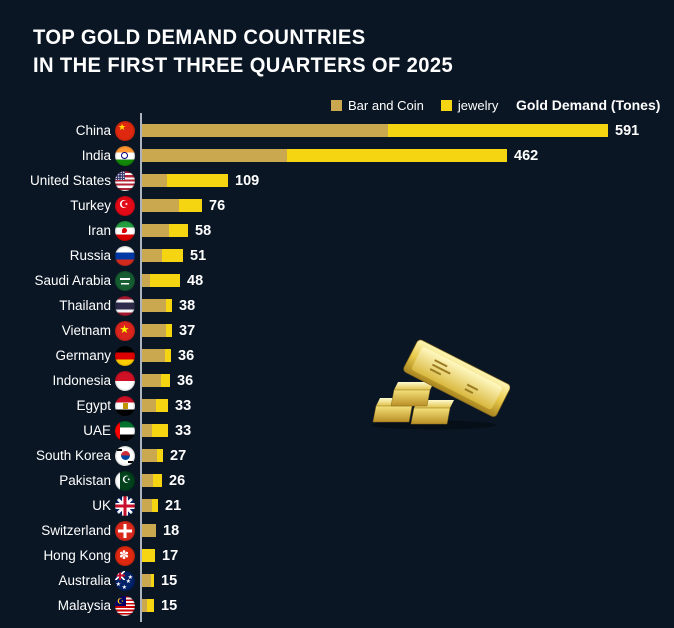 The width and height of the screenshot is (674, 628). I want to click on saudi-arabia-flag-icon, so click(125, 280).